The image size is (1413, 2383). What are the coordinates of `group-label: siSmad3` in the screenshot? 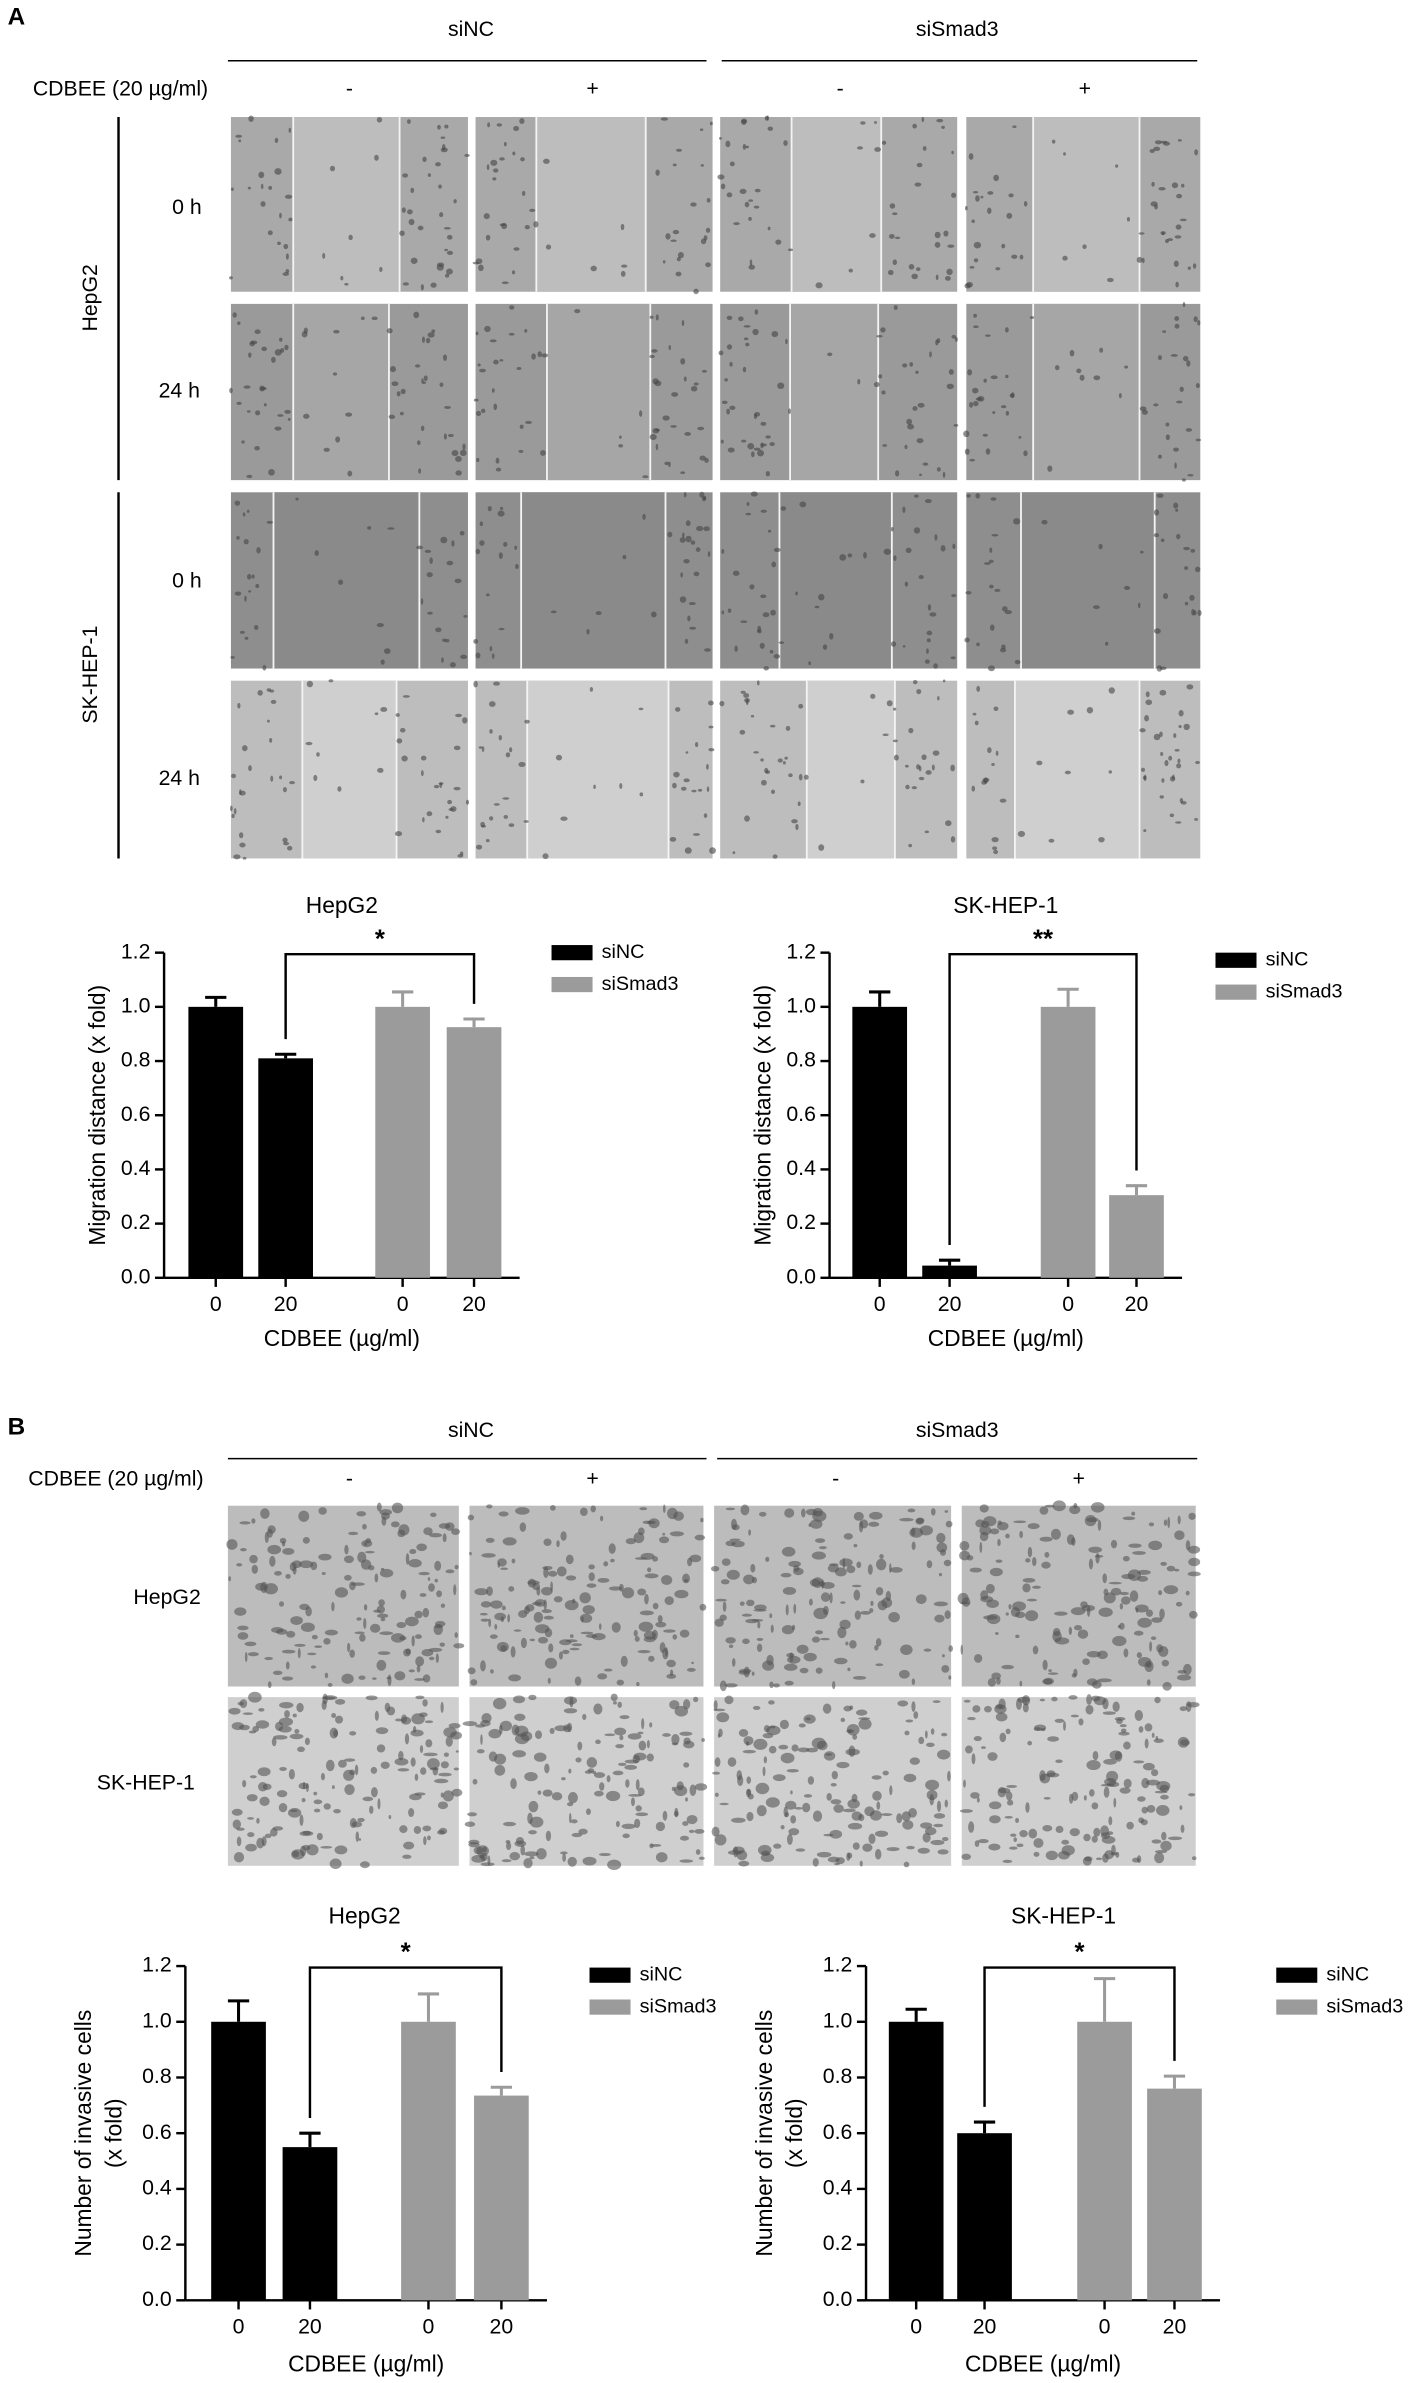 It's located at (957, 29).